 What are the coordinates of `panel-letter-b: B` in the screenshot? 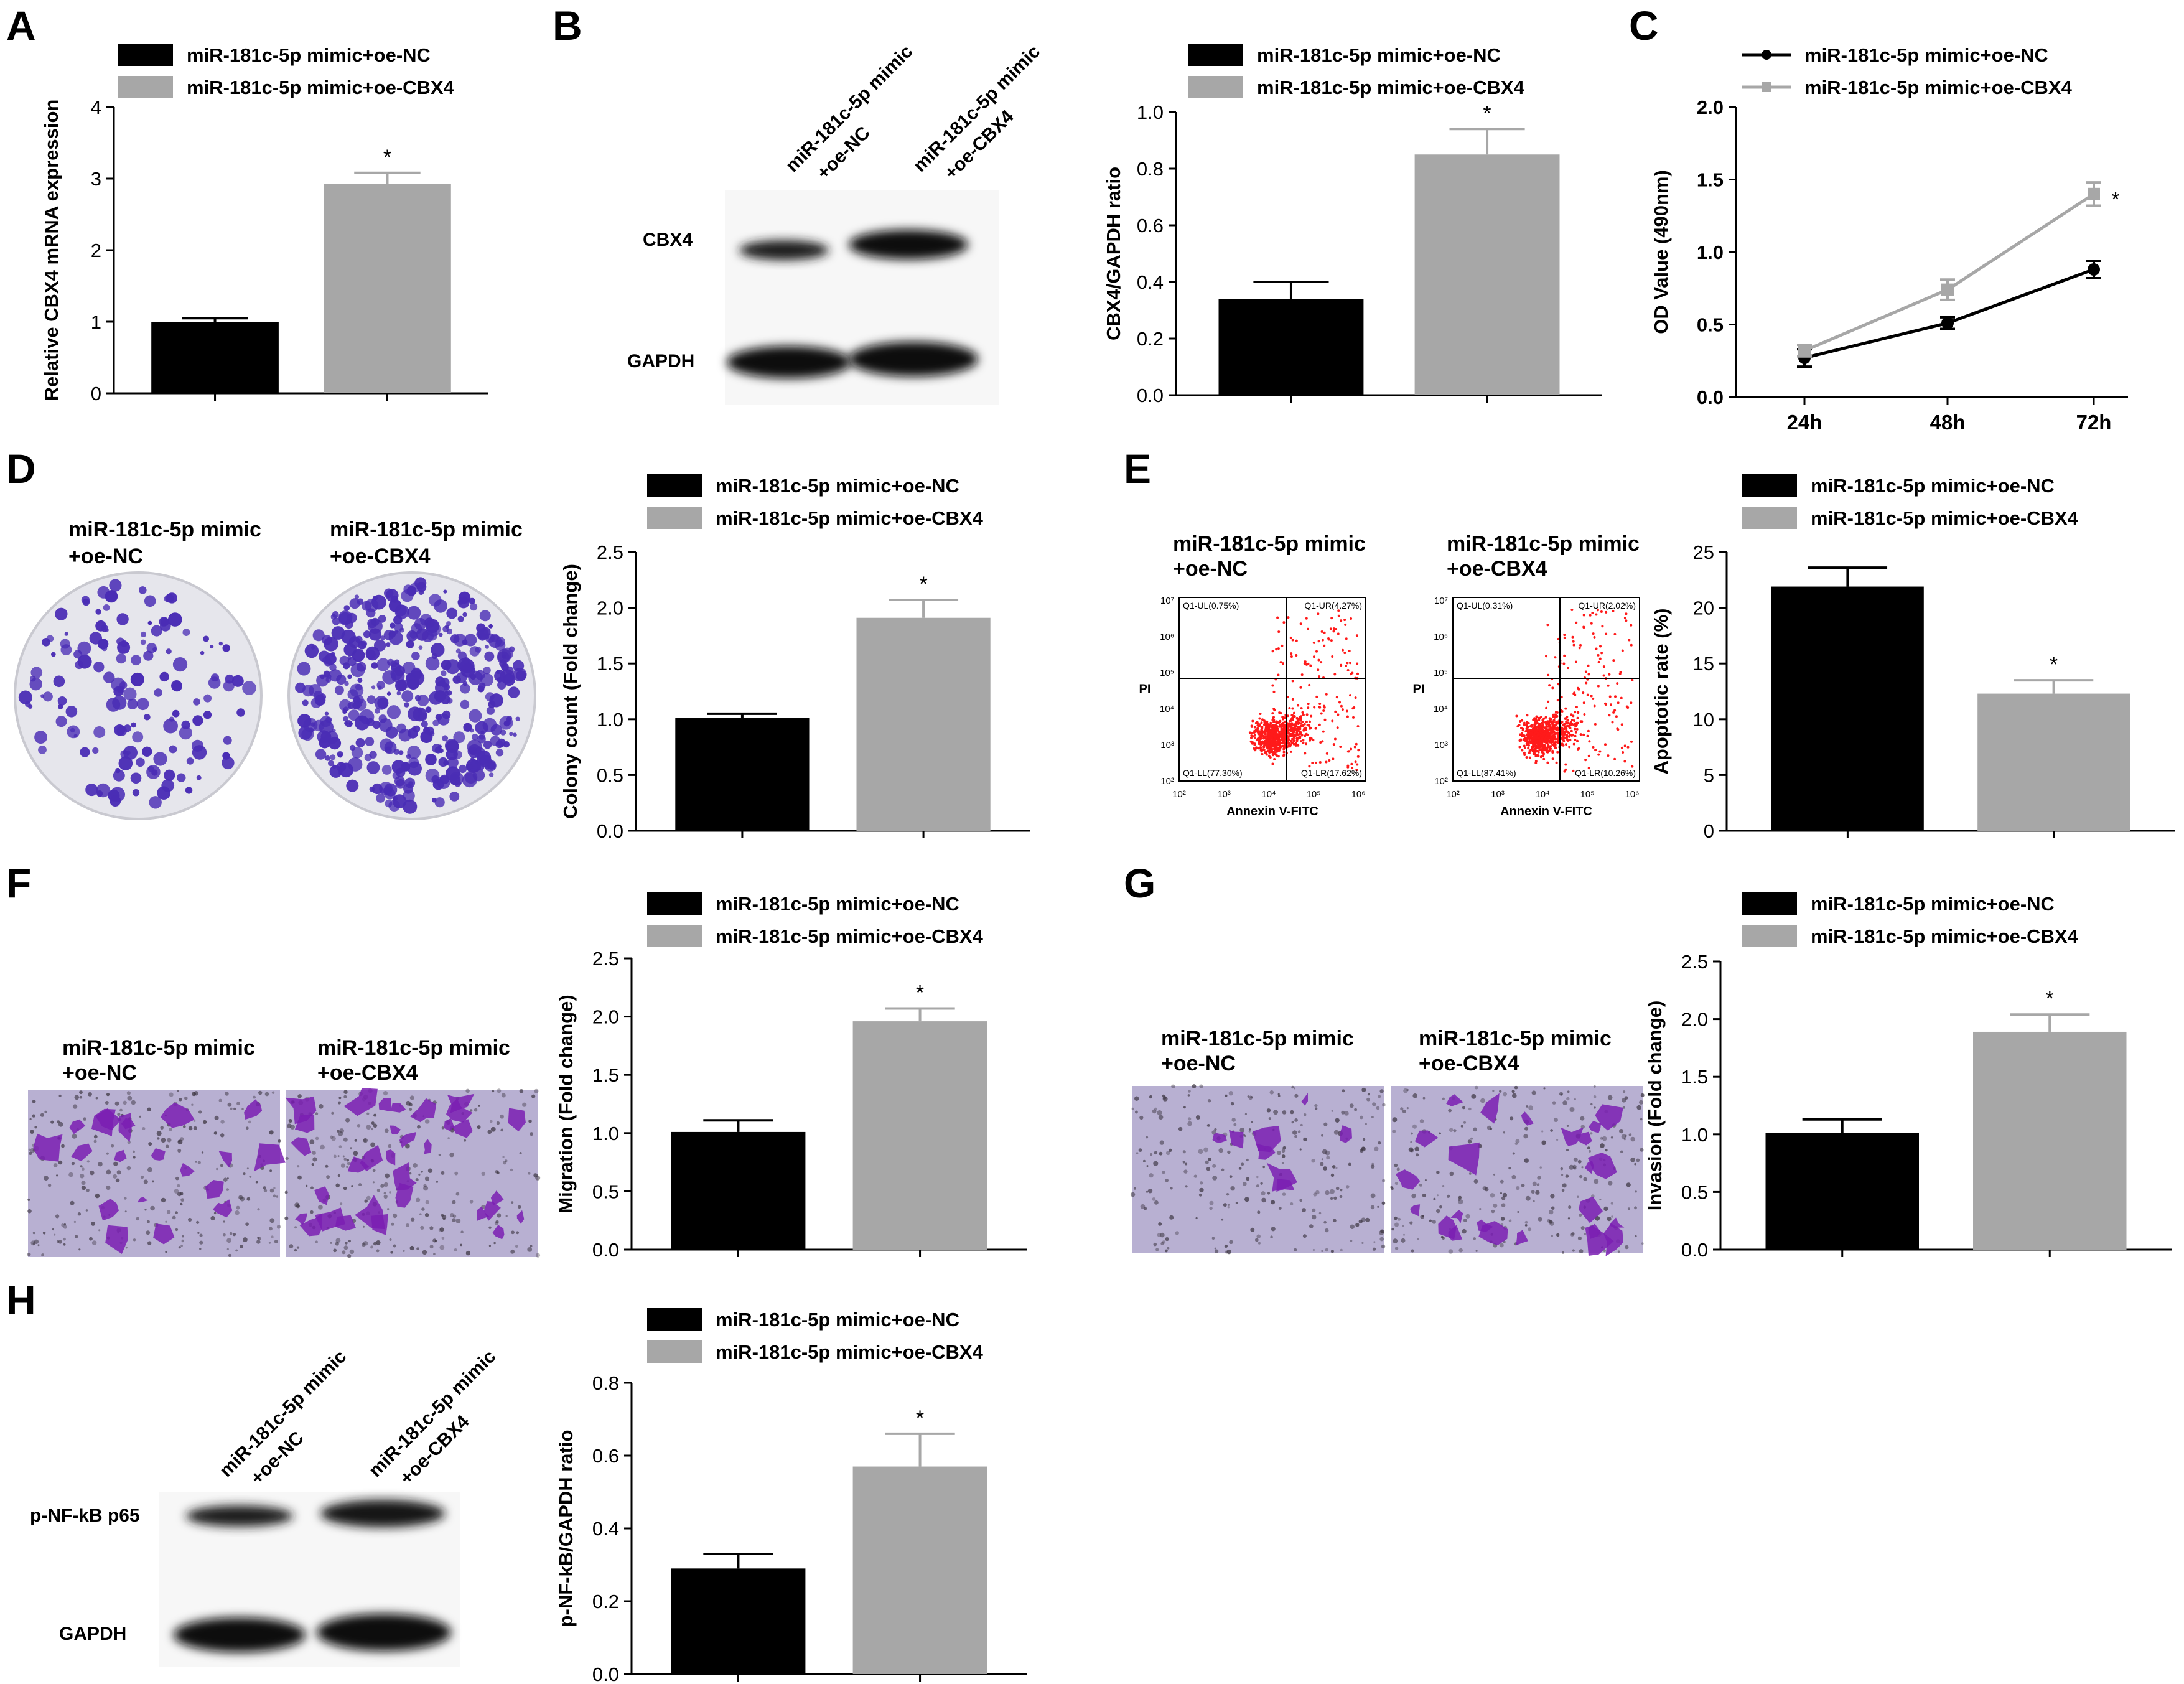 It's located at (567, 25).